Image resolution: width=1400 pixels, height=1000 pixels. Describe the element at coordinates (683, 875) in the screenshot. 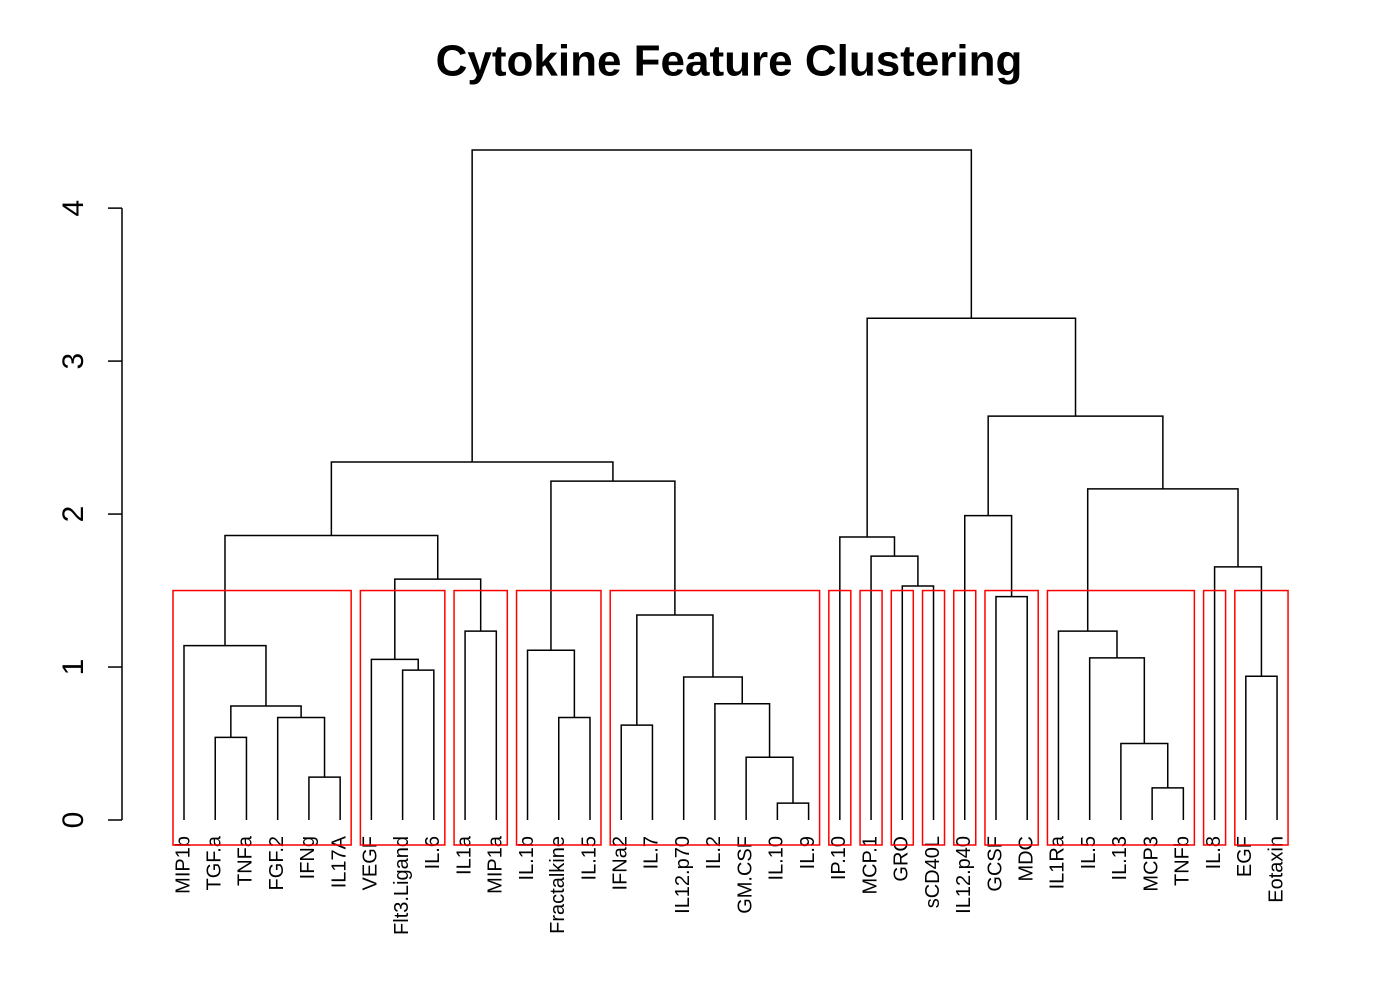

I see `leaf-label: IL12.p70` at that location.